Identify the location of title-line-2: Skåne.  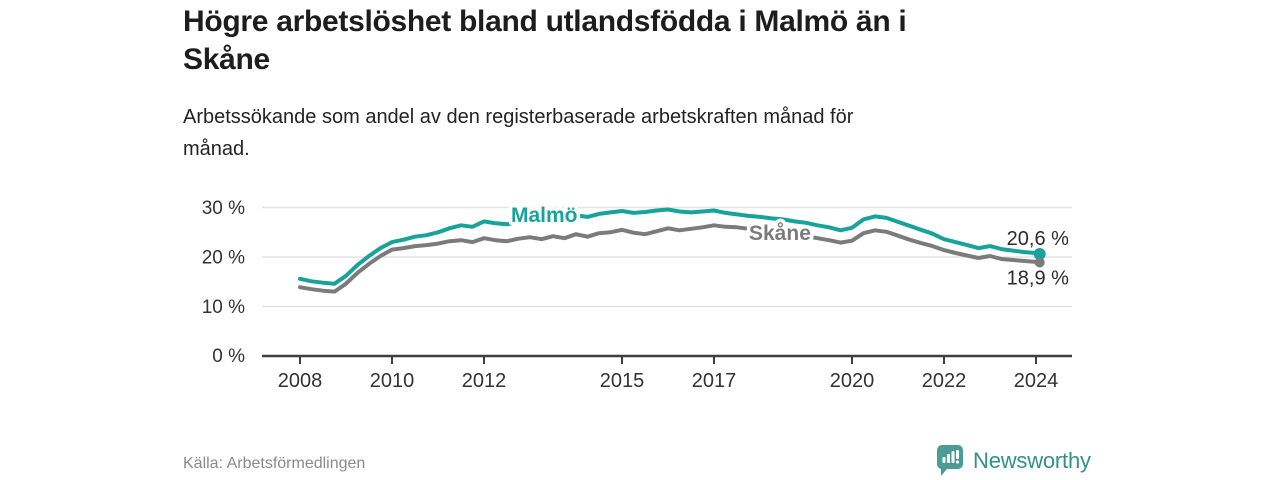
(226, 59).